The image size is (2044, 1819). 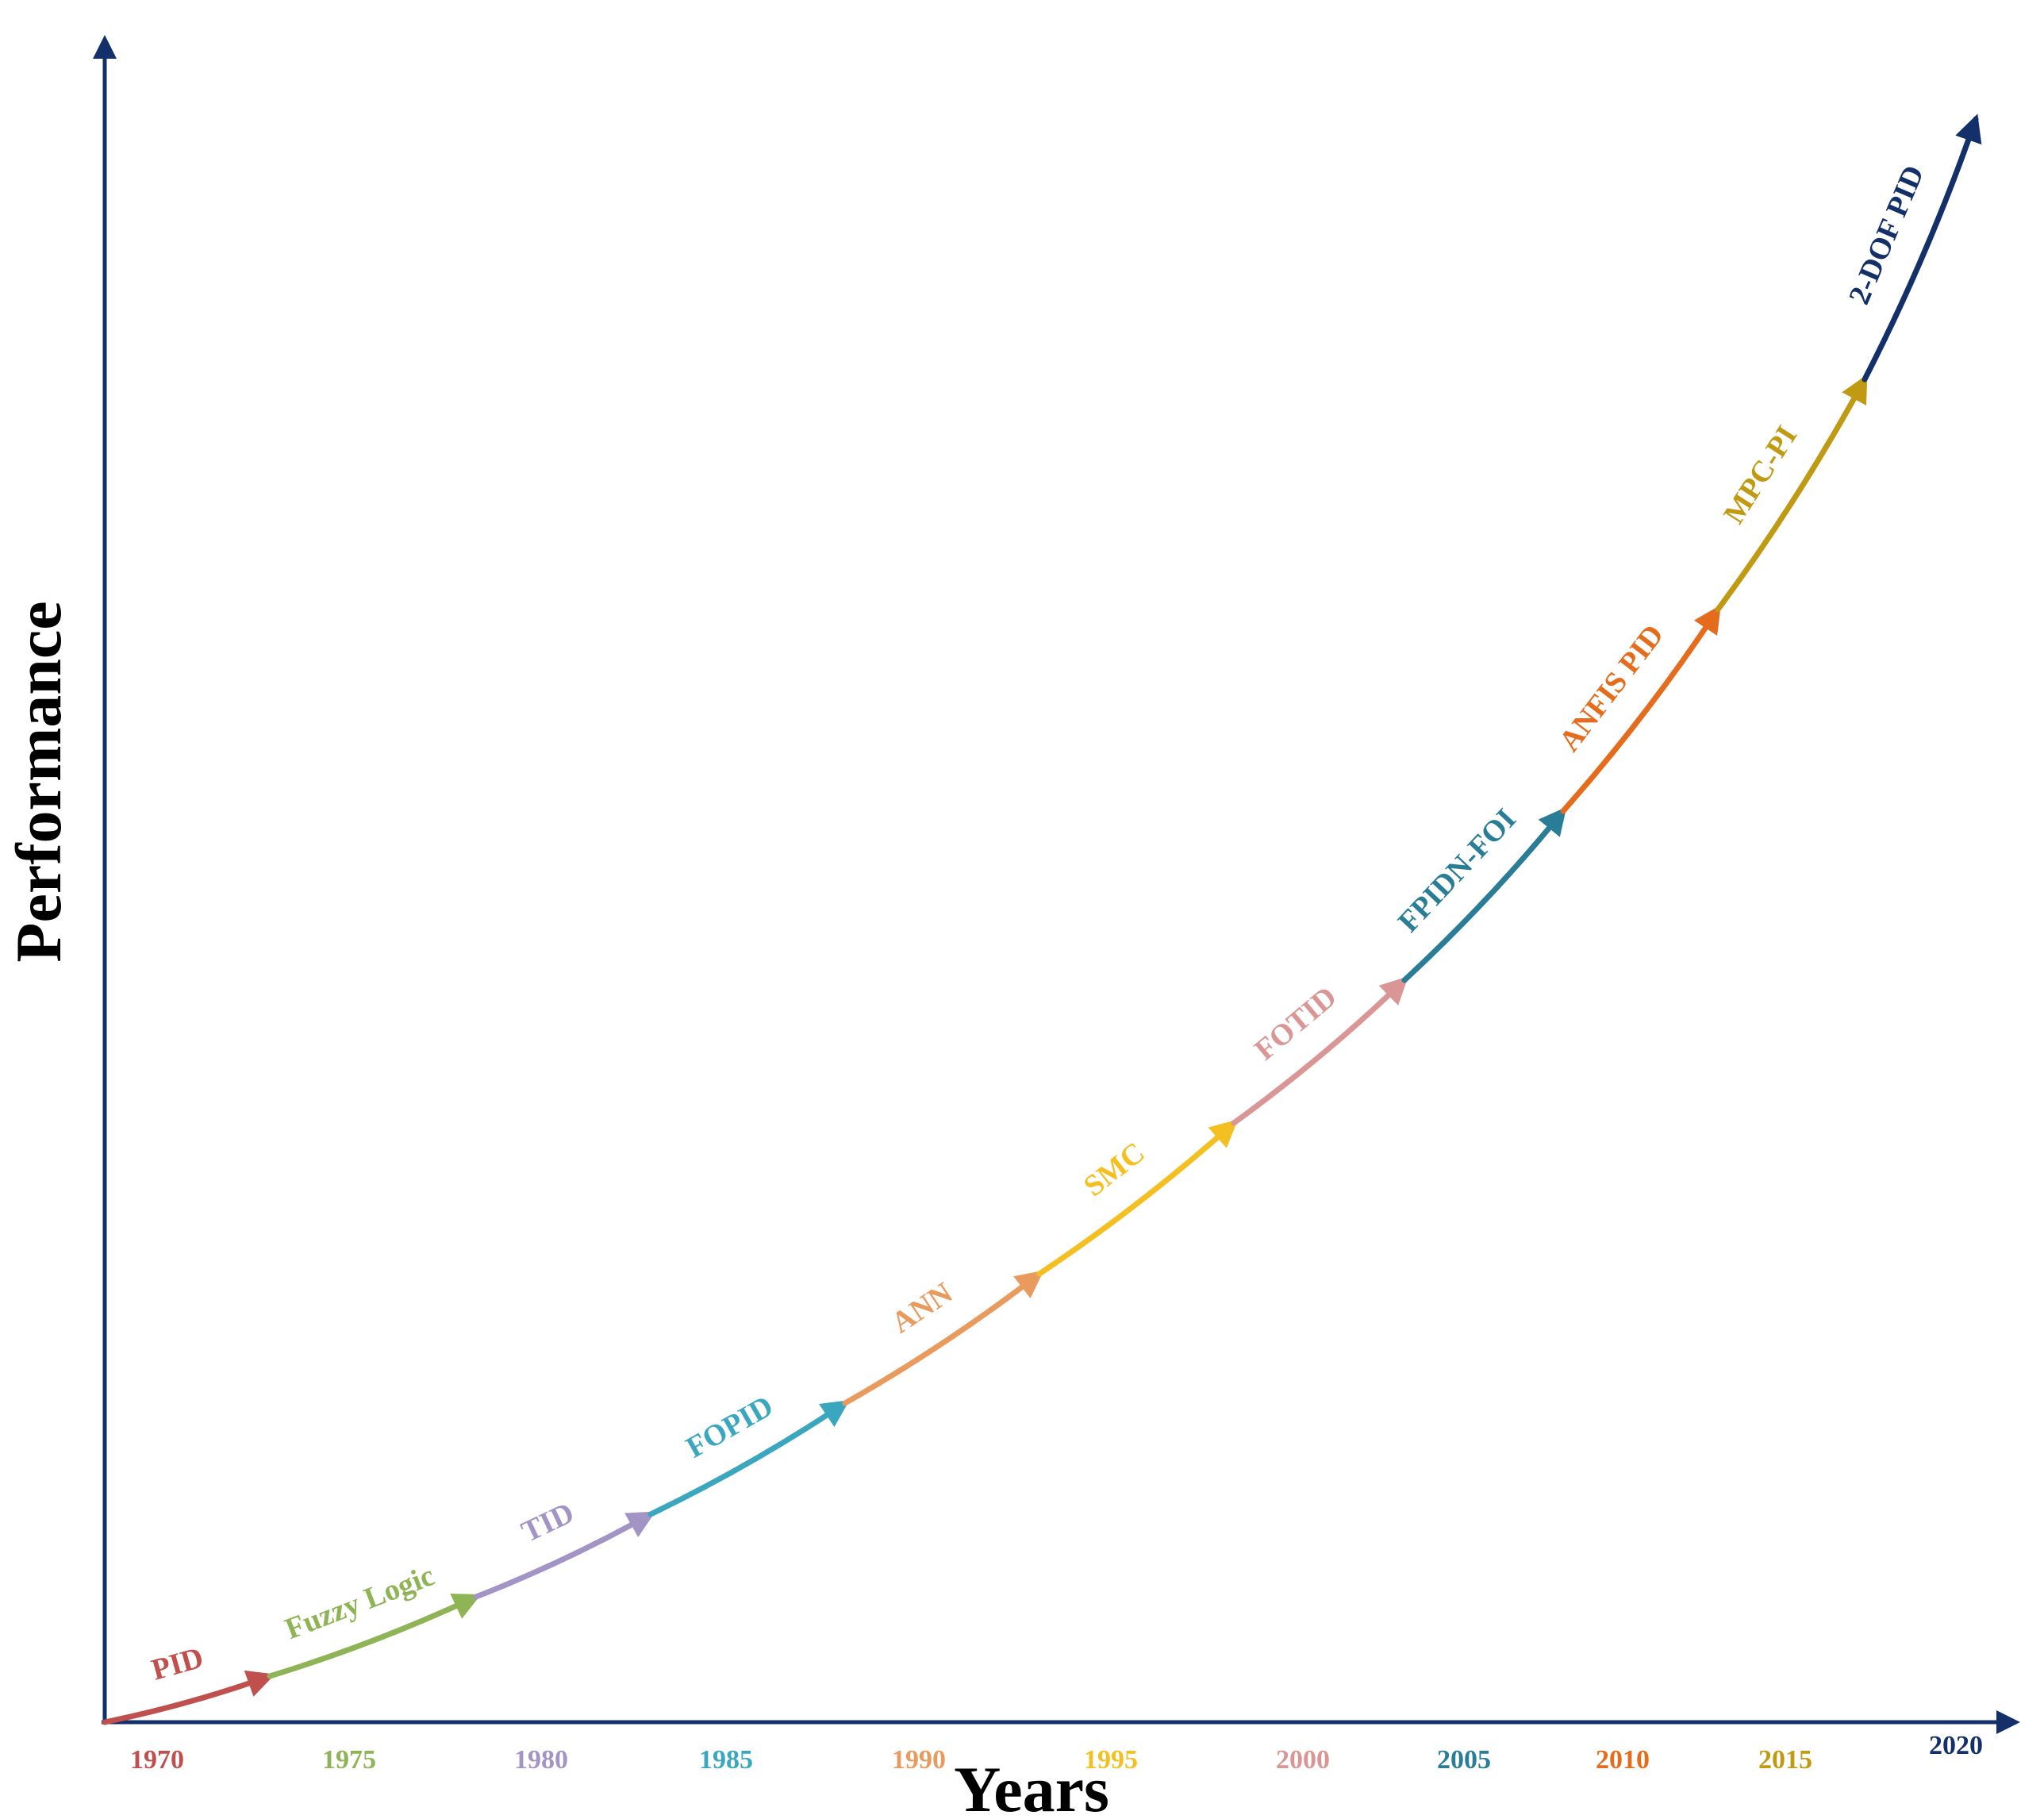 What do you see at coordinates (38, 781) in the screenshot?
I see `y-axis-title: Performance` at bounding box center [38, 781].